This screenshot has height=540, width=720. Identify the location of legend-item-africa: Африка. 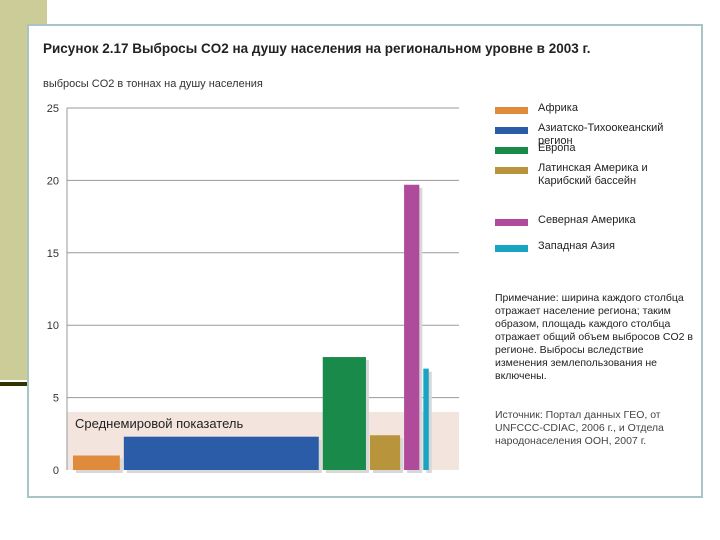
(595, 112).